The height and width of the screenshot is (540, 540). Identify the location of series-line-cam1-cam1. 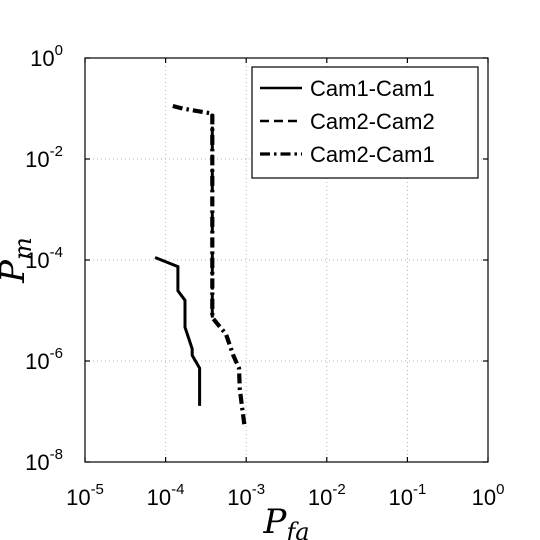
(178, 331).